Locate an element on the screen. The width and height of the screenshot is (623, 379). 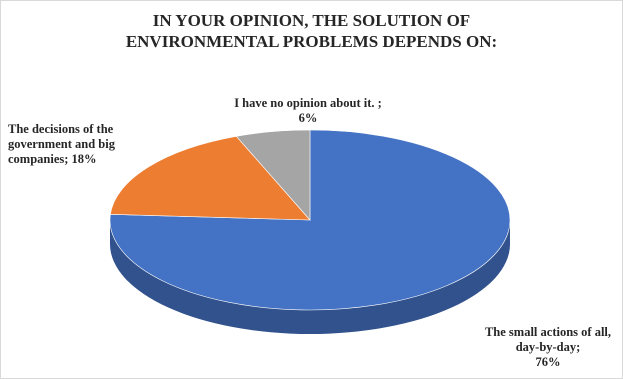
chart-title-line-2: ENVIRONMENTAL PROBLEMS DEPENDS ON: is located at coordinates (311, 41).